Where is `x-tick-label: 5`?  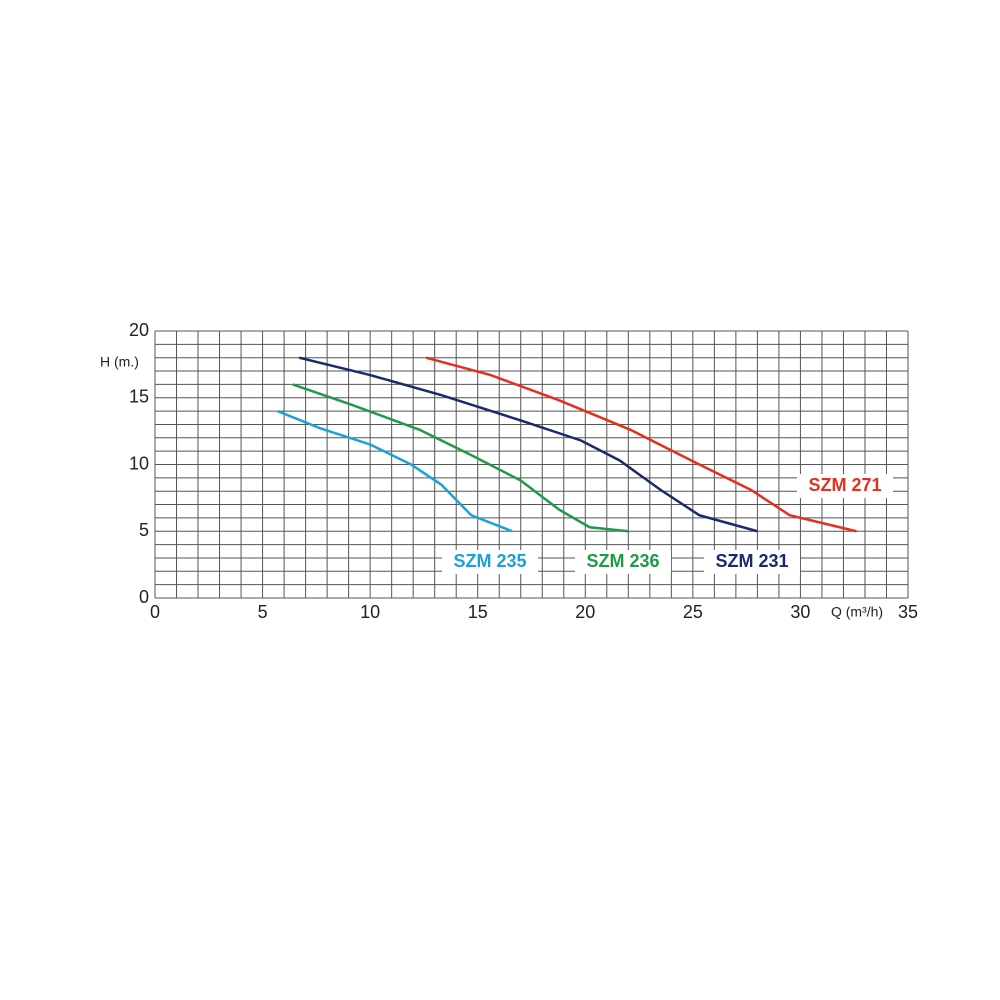
x-tick-label: 5 is located at coordinates (263, 612).